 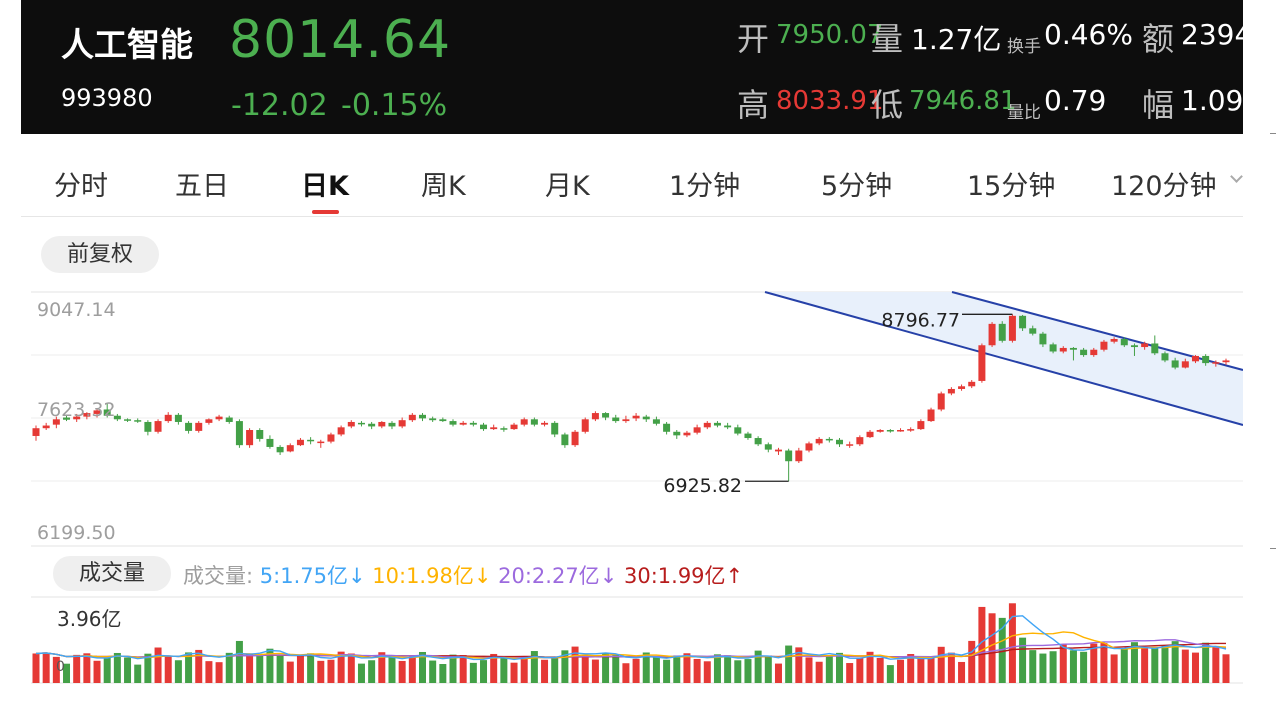 I want to click on index-code: 993980, so click(x=107, y=98).